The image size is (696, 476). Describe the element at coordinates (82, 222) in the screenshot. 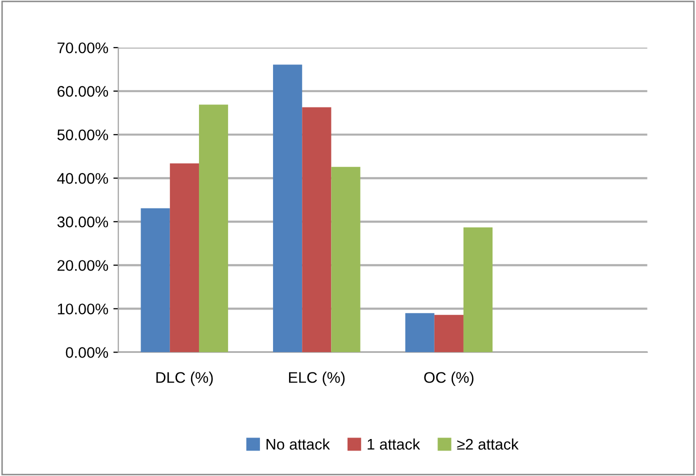

I see `y-tick-label: 30.00%` at that location.